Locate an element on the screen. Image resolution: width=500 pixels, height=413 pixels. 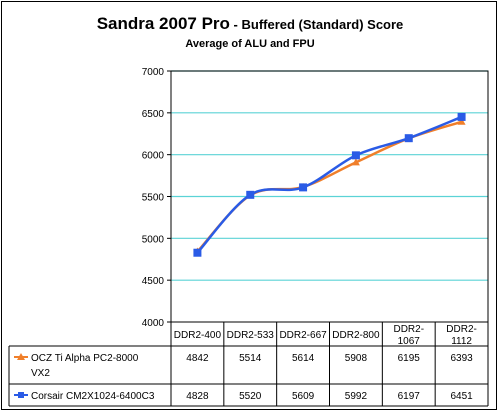
chart-title-main: Sandra 2007 Pro is located at coordinates (163, 23).